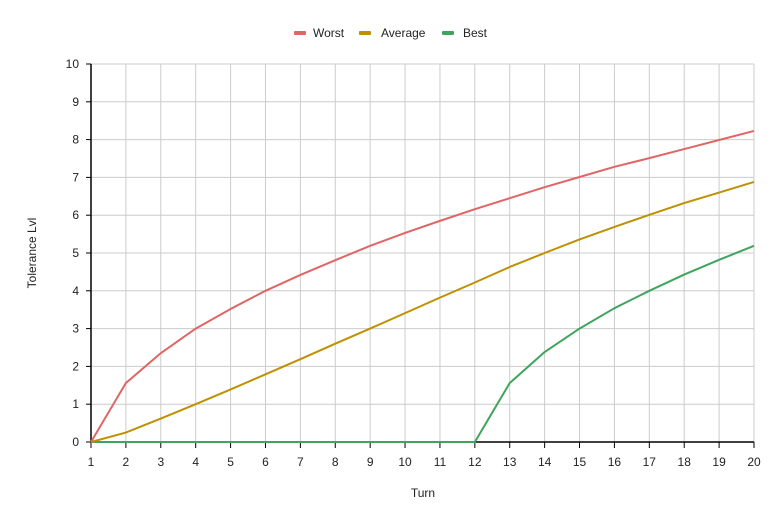 The height and width of the screenshot is (527, 781). Describe the element at coordinates (510, 462) in the screenshot. I see `x-tick-label: 13` at that location.